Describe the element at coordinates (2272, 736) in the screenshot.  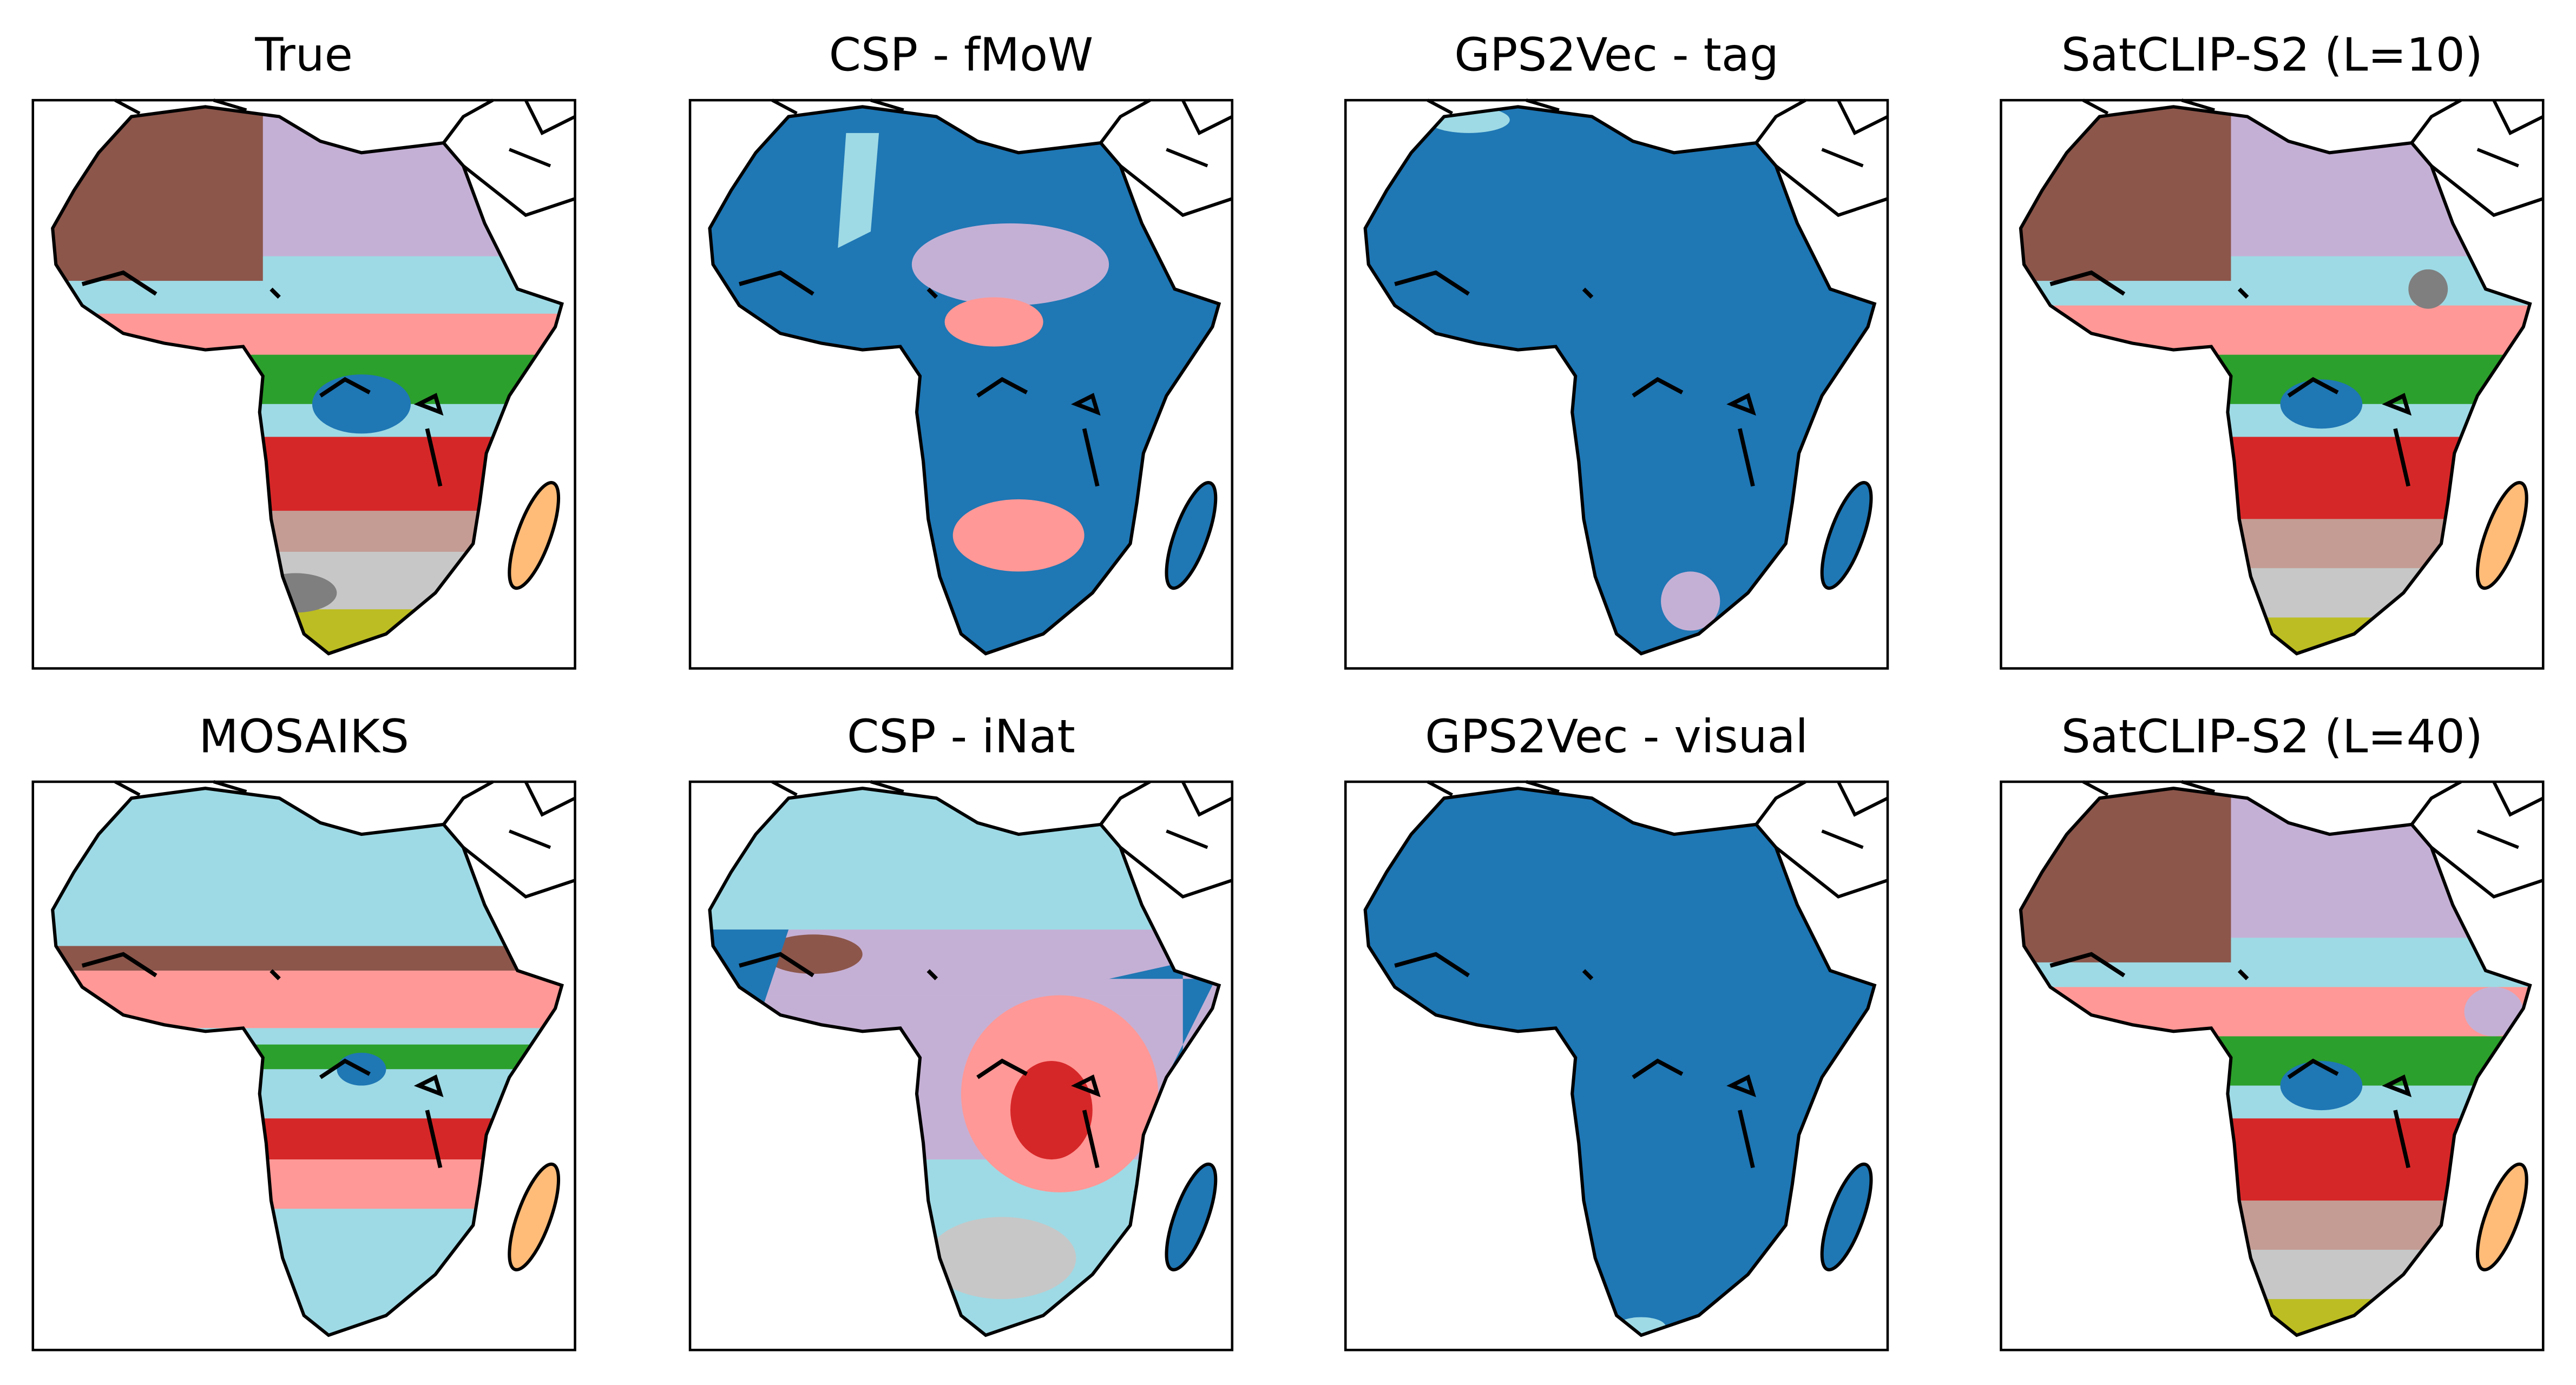
I see `panel-title: SatCLIP-S2 (L=40)` at that location.